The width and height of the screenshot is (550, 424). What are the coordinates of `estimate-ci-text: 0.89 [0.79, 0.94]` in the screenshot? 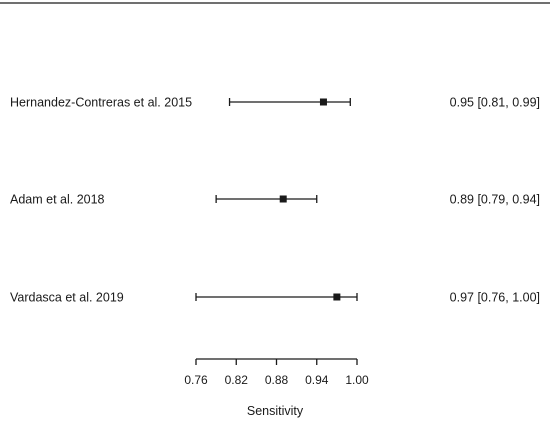 It's located at (495, 200).